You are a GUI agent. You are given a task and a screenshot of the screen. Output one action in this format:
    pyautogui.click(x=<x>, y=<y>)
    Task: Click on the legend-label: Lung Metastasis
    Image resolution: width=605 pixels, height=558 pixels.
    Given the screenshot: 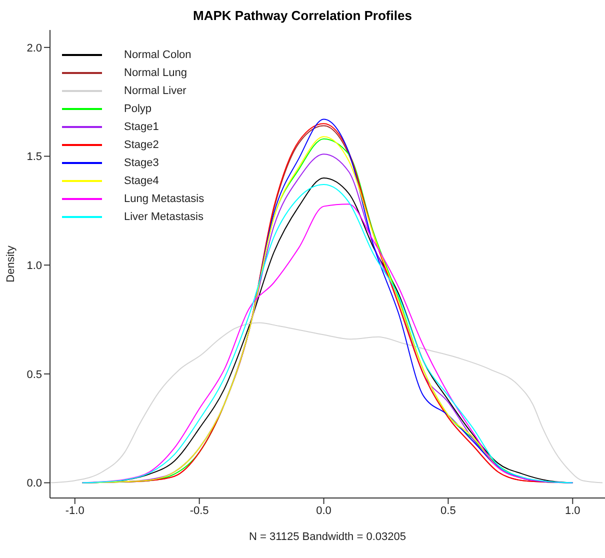 What is the action you would take?
    pyautogui.click(x=164, y=199)
    